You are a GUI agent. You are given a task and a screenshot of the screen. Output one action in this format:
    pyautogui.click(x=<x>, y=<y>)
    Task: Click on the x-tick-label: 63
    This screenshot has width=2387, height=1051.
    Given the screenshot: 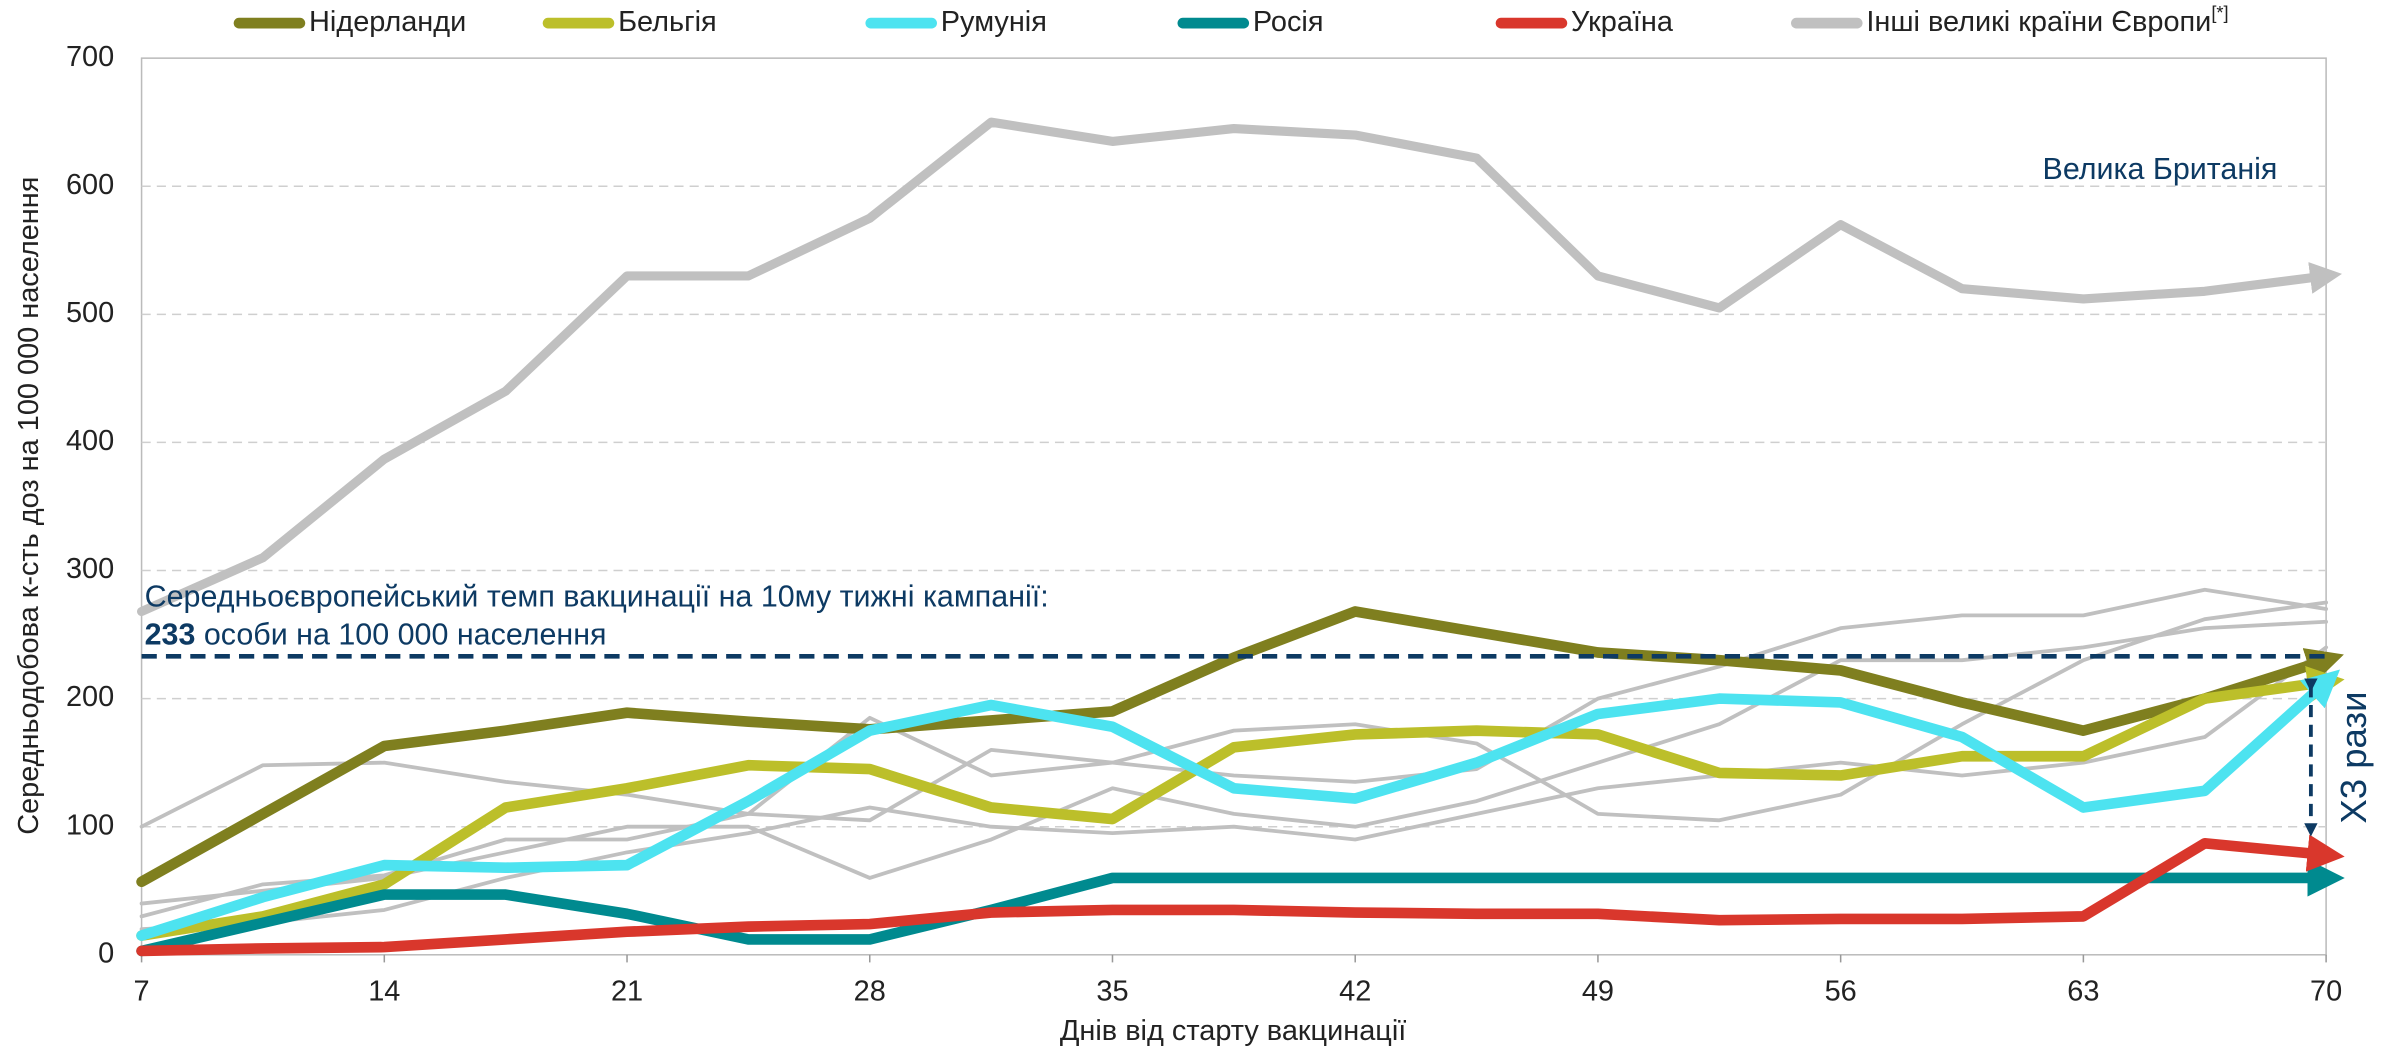 What is the action you would take?
    pyautogui.click(x=2083, y=991)
    